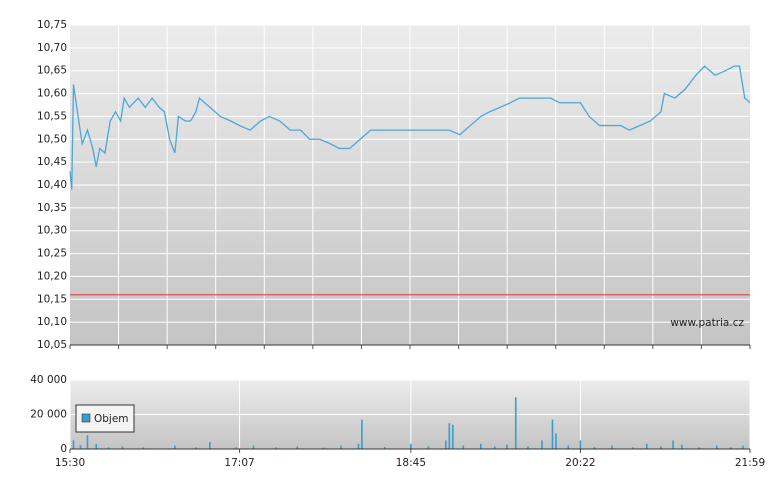  What do you see at coordinates (52, 276) in the screenshot?
I see `y-tick-label: 10,20` at bounding box center [52, 276].